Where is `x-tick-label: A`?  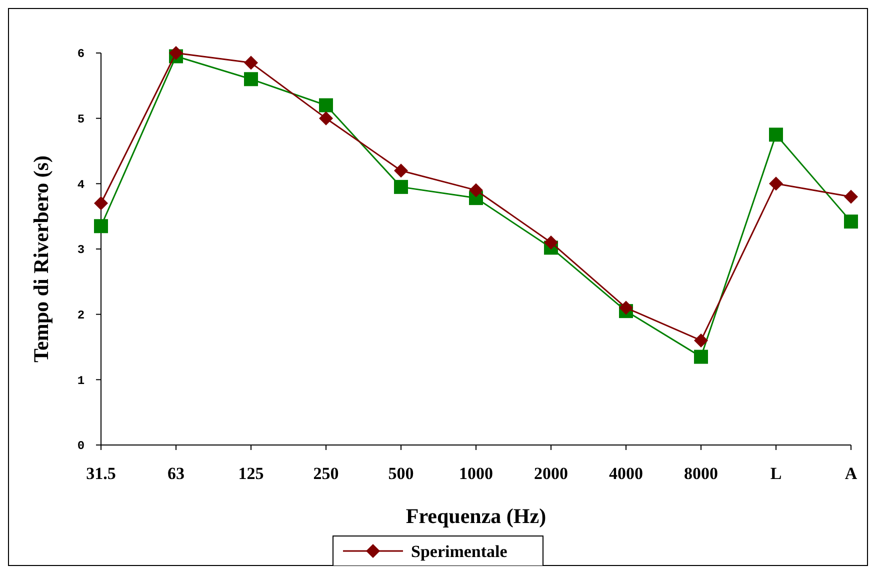
x-tick-label: A is located at coordinates (851, 473).